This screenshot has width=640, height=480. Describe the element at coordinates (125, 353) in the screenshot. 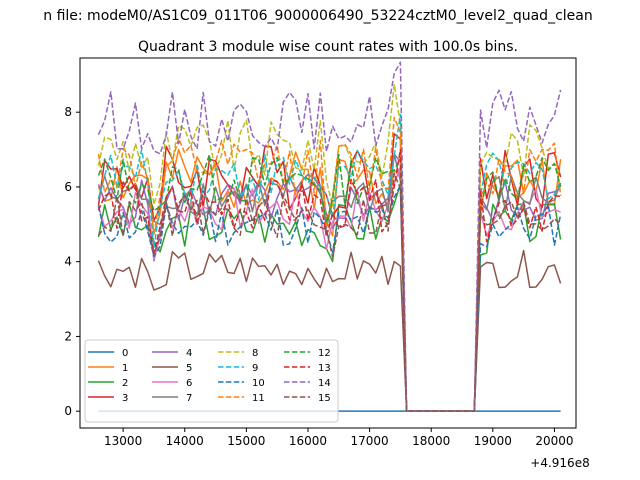

I see `legend-label-0: 0` at that location.